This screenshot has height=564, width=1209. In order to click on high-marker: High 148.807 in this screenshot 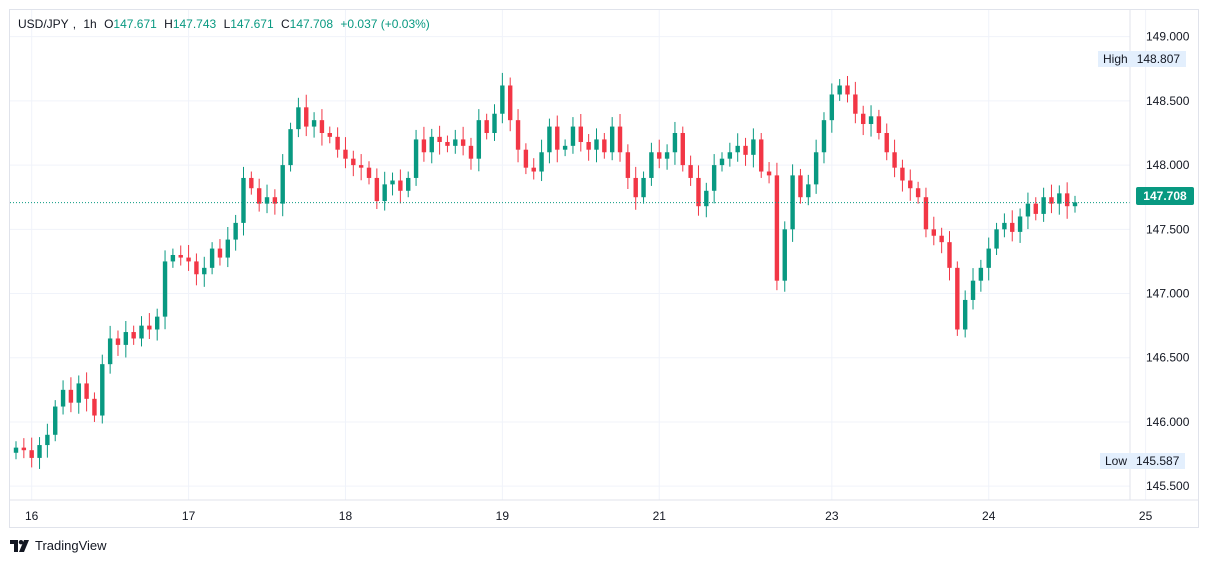, I will do `click(1142, 59)`.